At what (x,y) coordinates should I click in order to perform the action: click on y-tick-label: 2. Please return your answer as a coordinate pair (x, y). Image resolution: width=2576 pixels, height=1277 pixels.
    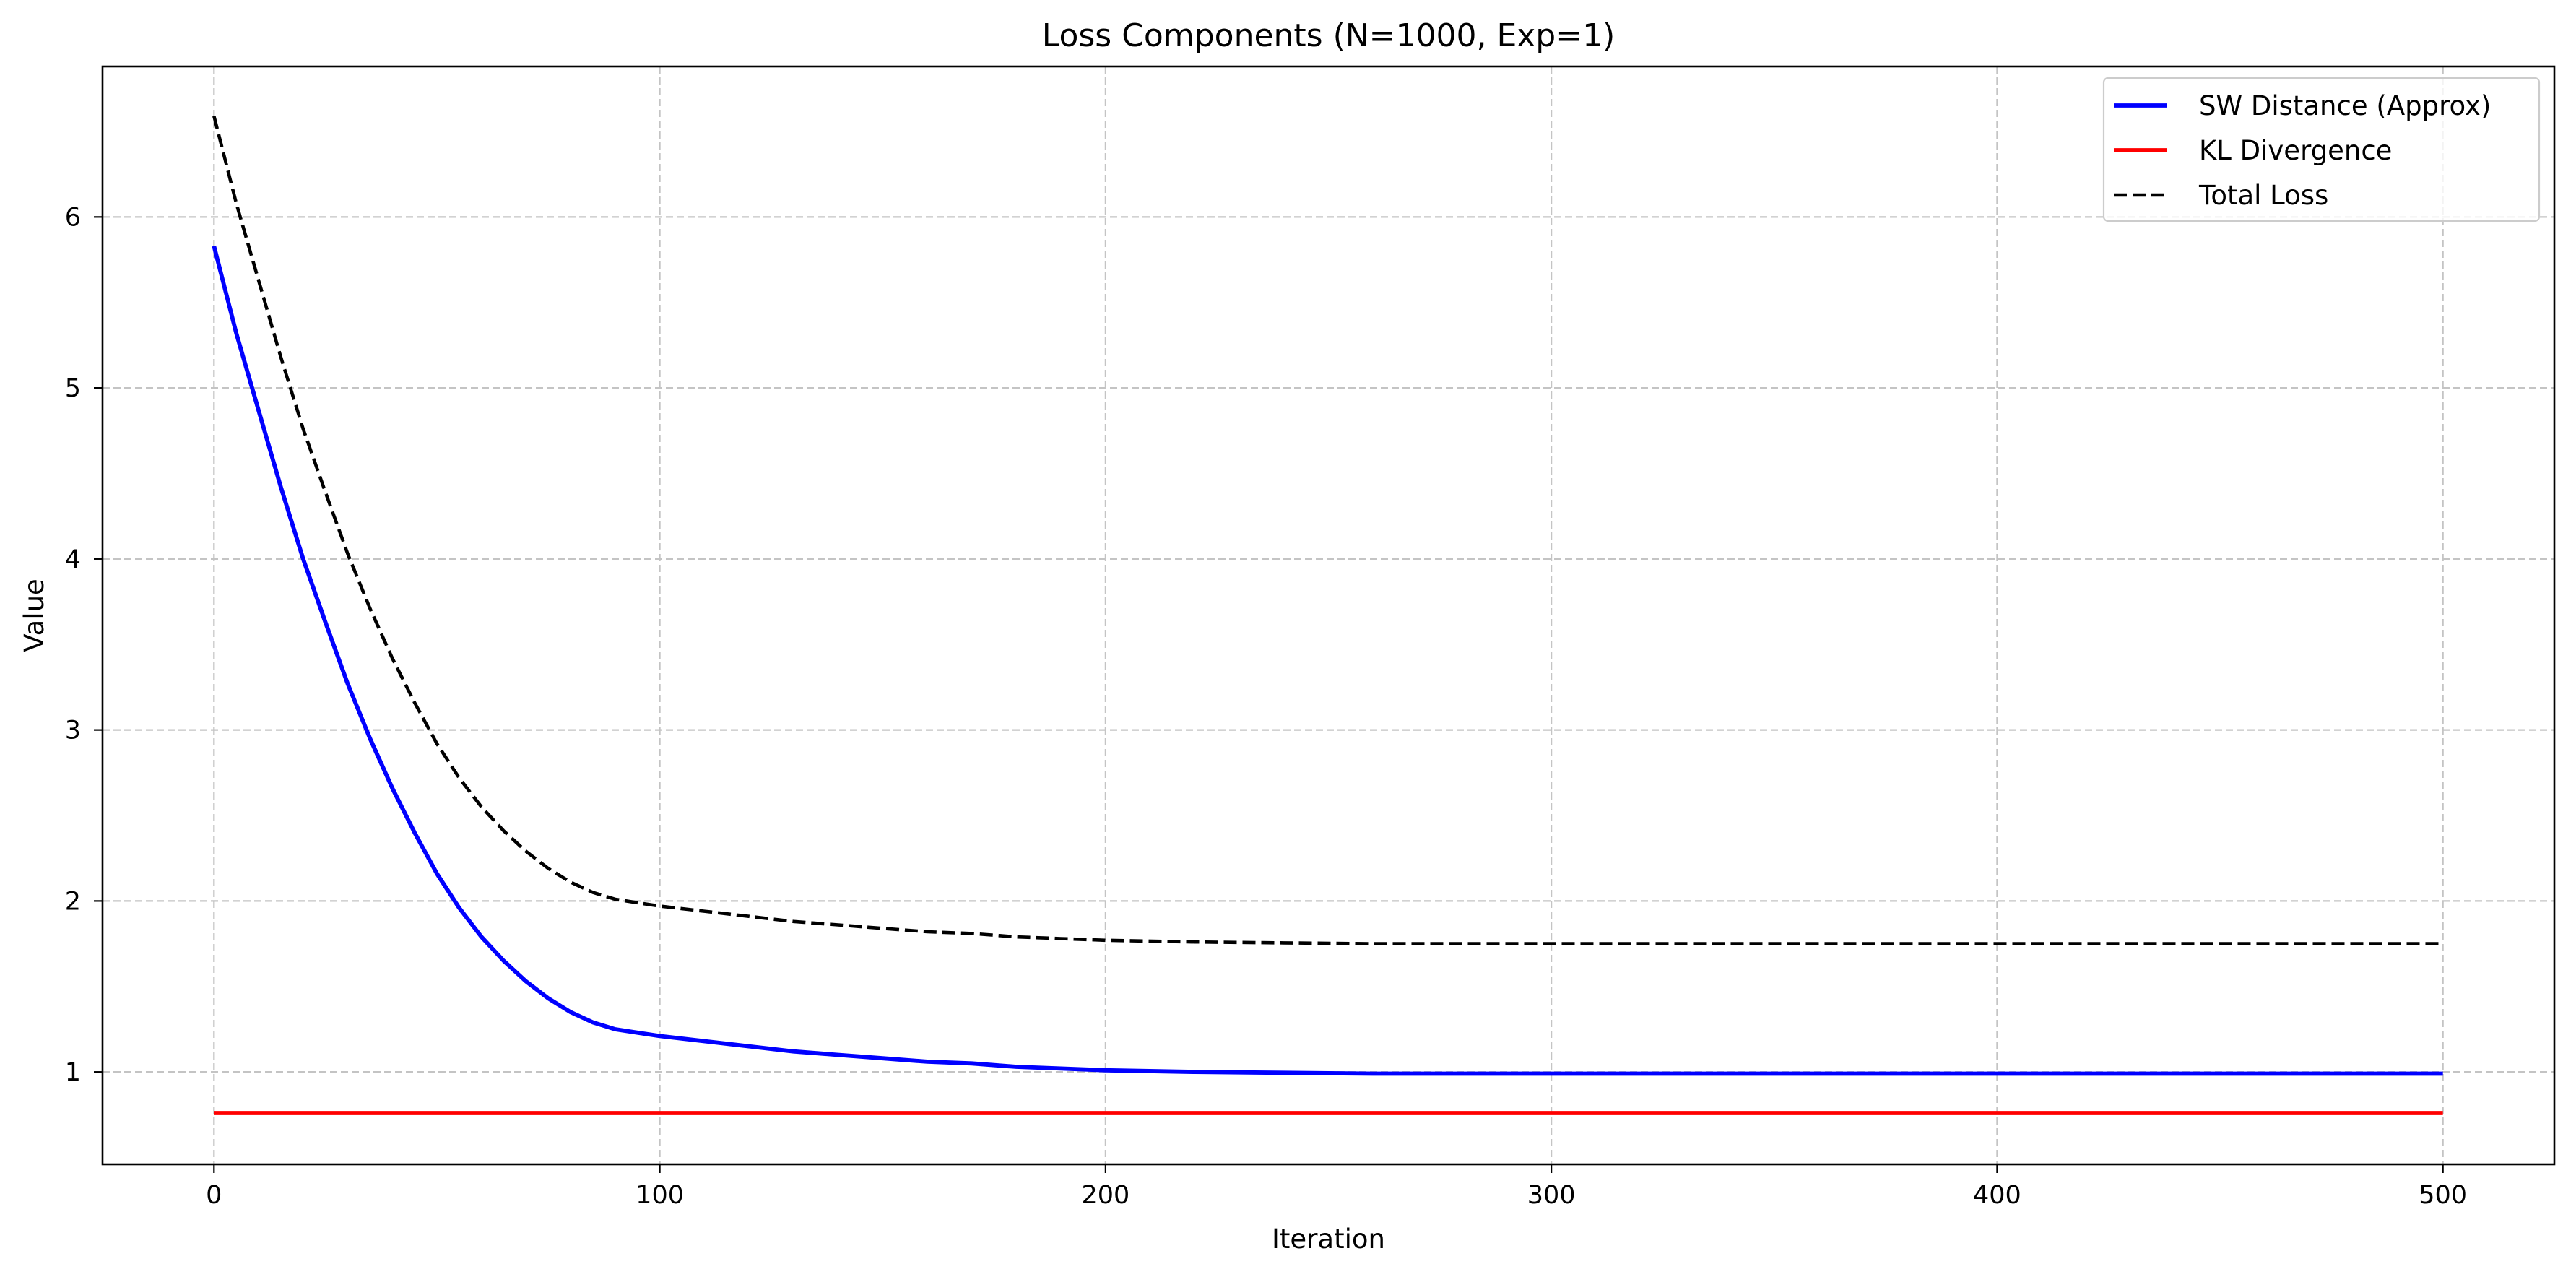
    Looking at the image, I should click on (73, 901).